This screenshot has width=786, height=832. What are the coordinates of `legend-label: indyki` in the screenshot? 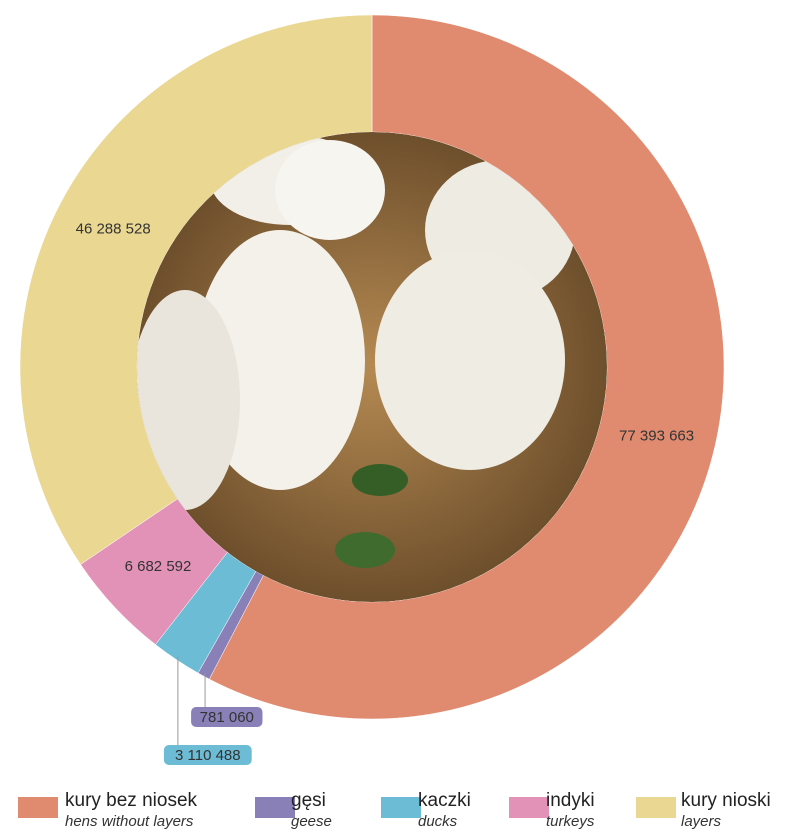 It's located at (570, 800).